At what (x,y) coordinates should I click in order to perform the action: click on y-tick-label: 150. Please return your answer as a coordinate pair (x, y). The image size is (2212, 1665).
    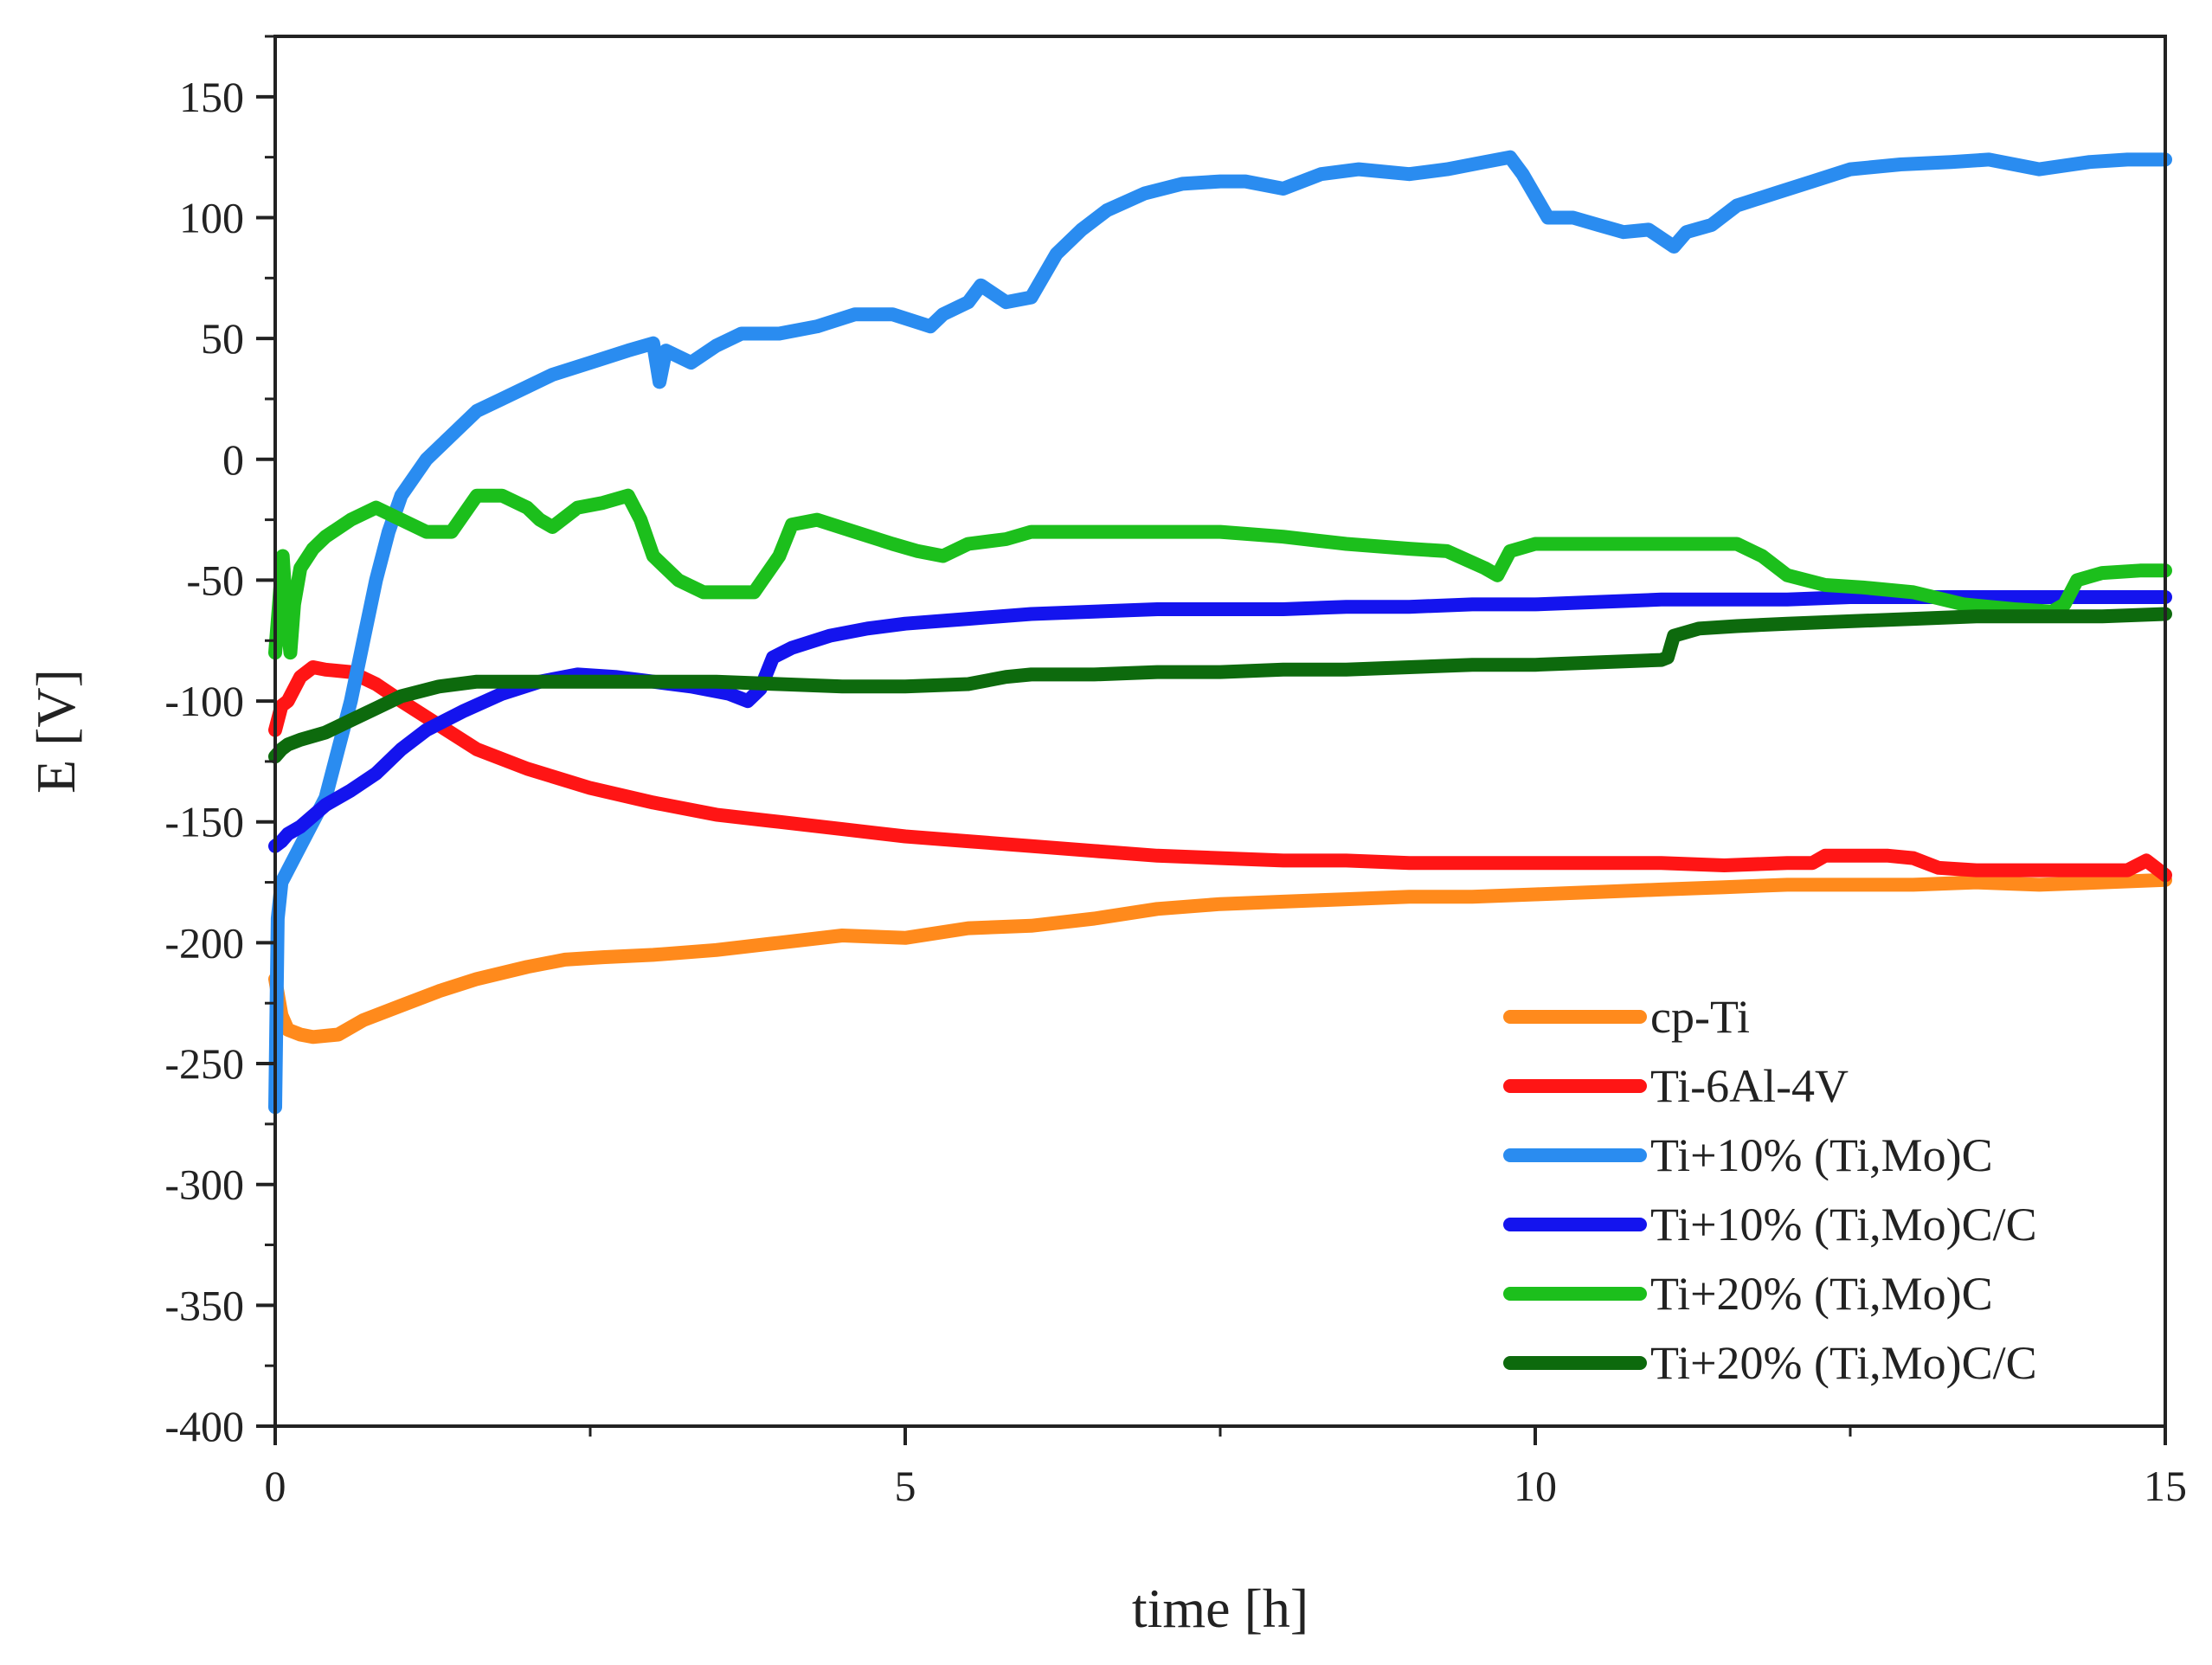
    Looking at the image, I should click on (211, 97).